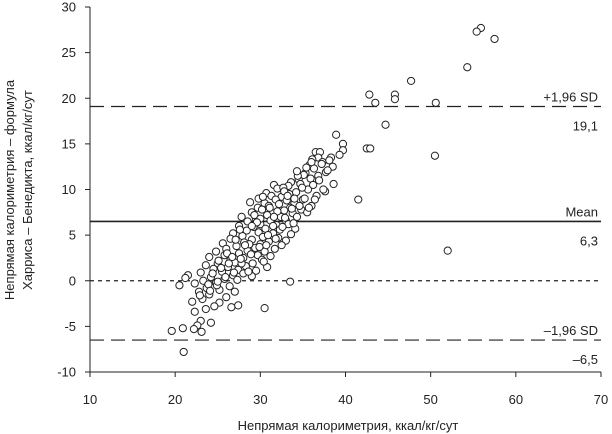  Describe the element at coordinates (345, 399) in the screenshot. I see `x-tick-label: 40` at that location.